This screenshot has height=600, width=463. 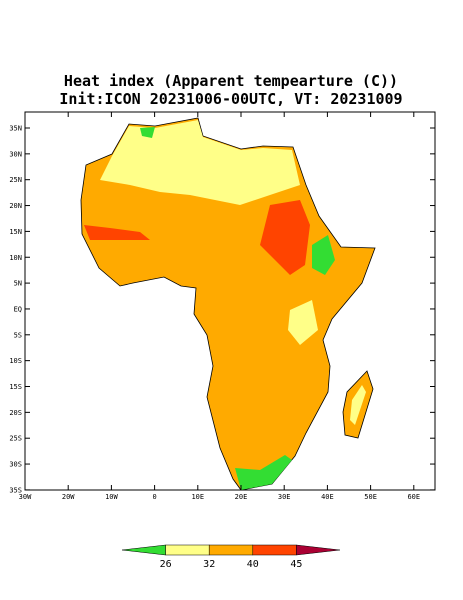 What do you see at coordinates (147, 132) in the screenshot?
I see `atlas-cool` at bounding box center [147, 132].